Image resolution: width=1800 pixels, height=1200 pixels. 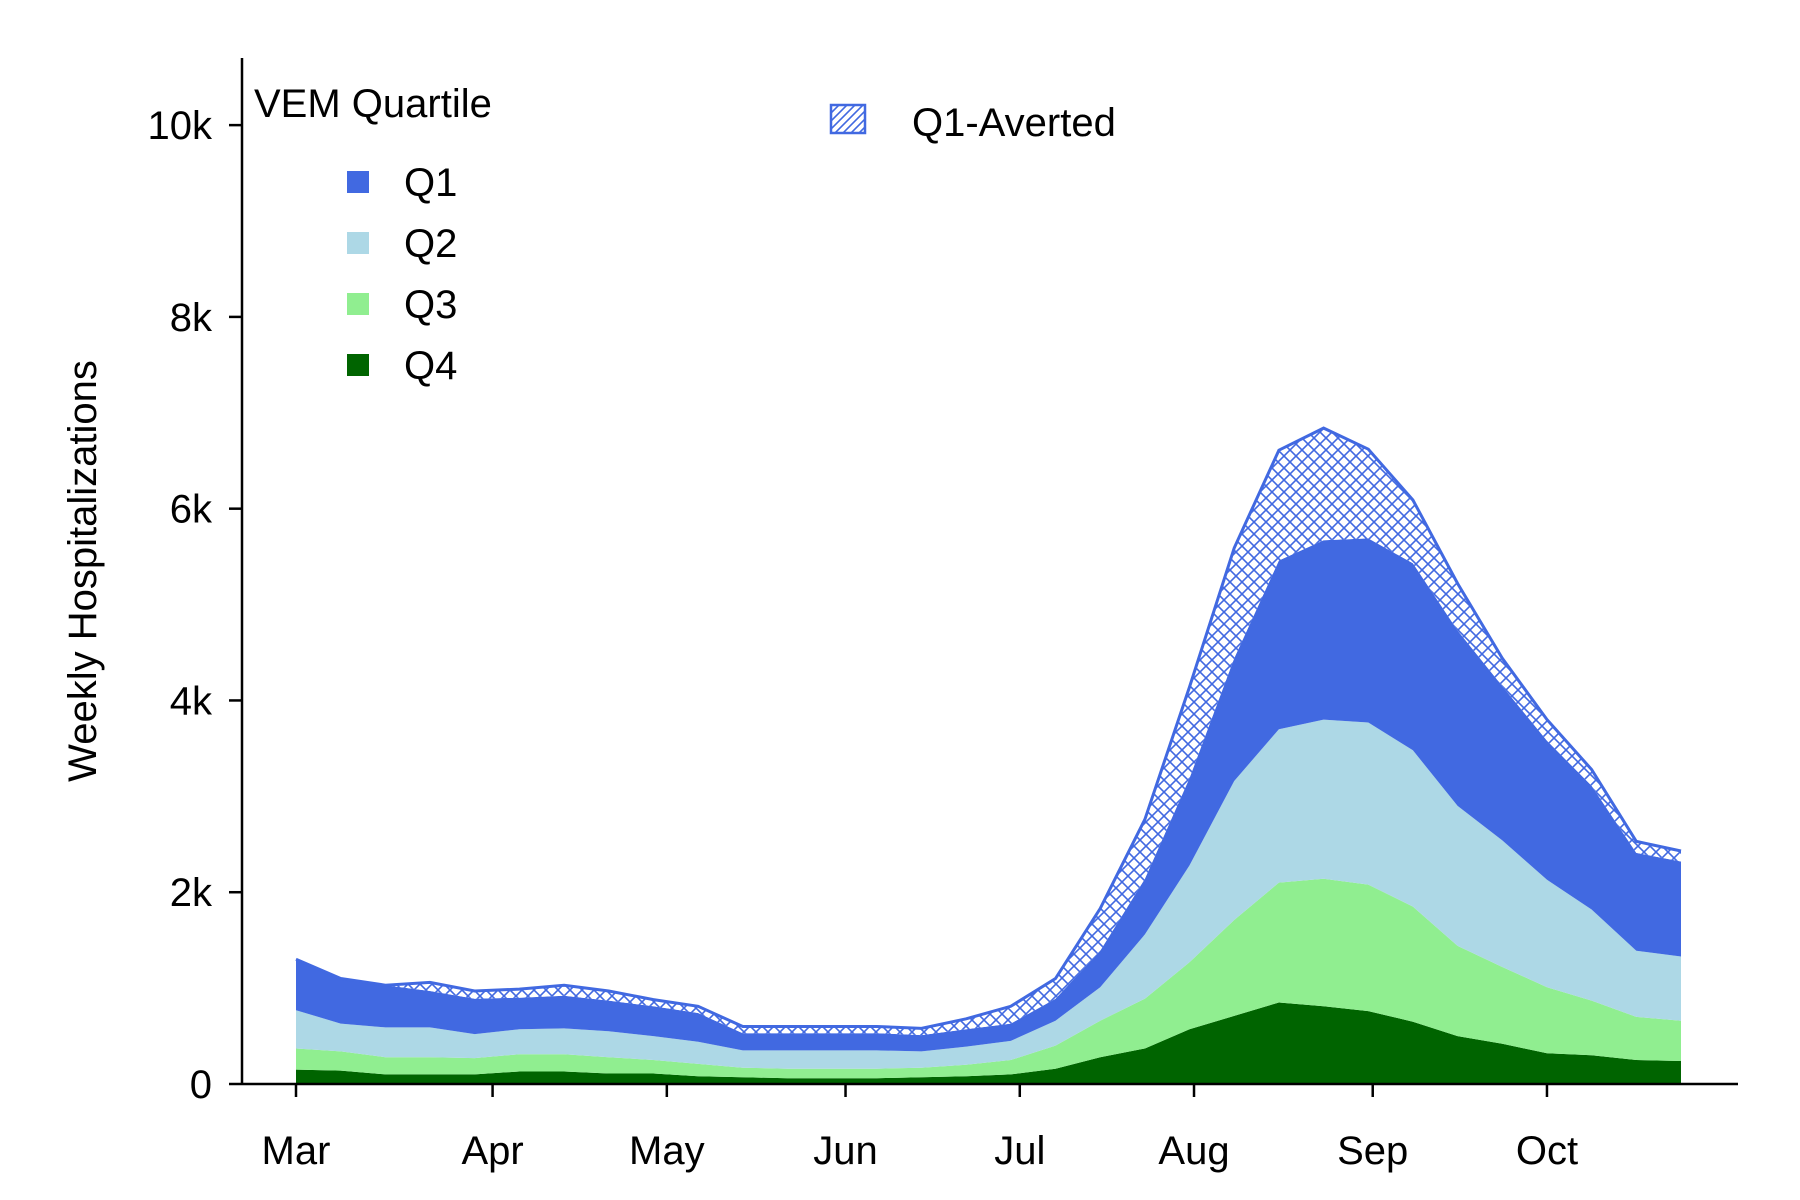 I want to click on y-tick-label: 8k, so click(x=191, y=318).